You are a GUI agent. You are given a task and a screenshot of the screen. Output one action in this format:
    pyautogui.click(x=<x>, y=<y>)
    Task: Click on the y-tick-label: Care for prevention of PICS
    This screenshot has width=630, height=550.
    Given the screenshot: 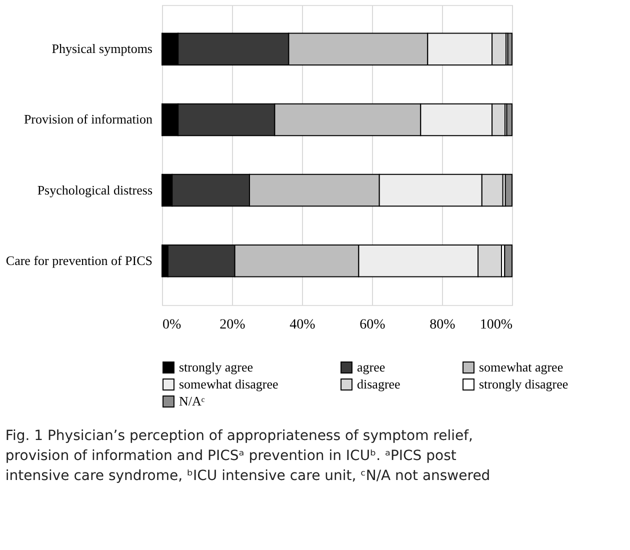 What is the action you would take?
    pyautogui.click(x=79, y=260)
    